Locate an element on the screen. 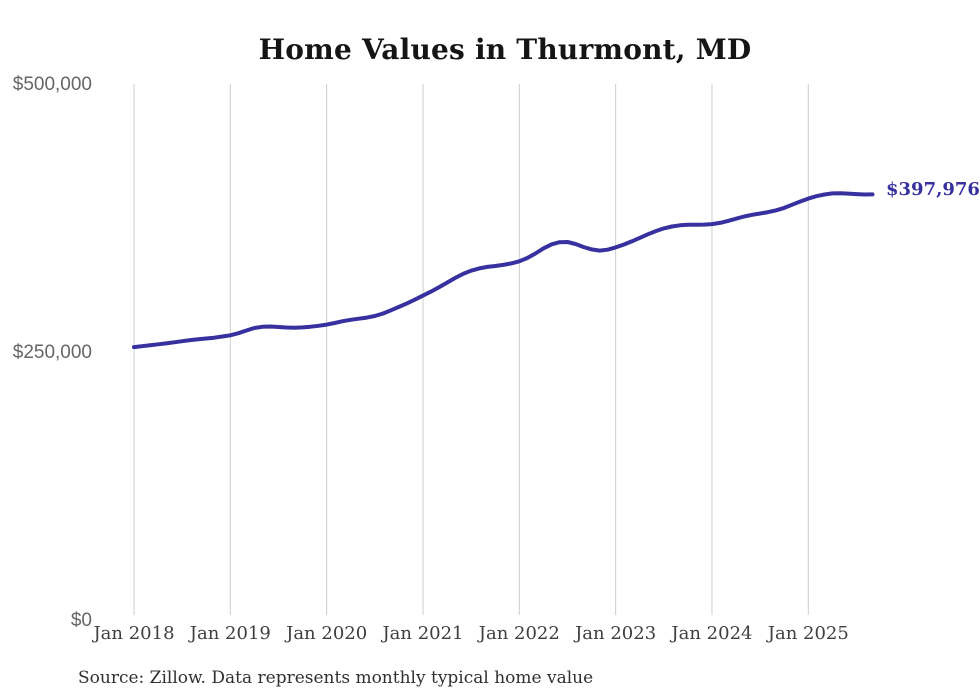  x-axis-tick-label: Jan 2024 is located at coordinates (712, 633).